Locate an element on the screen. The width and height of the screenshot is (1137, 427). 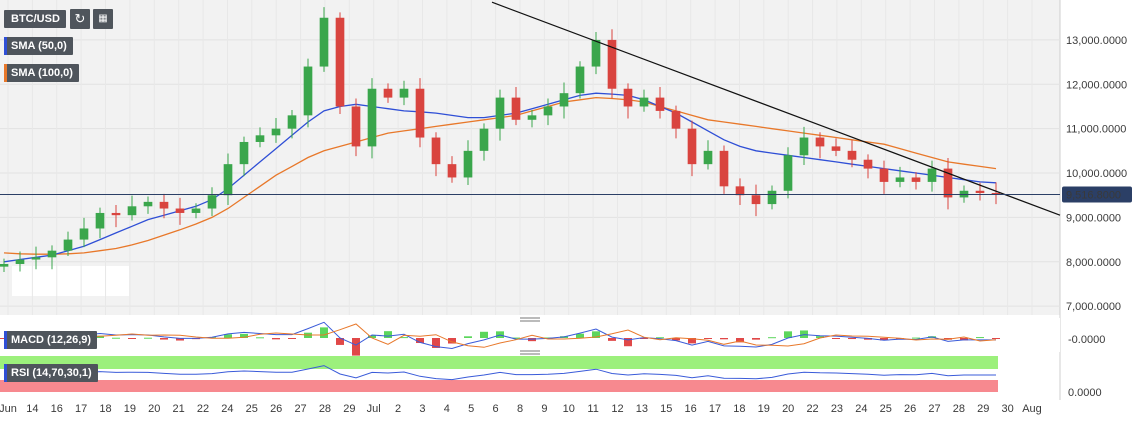
x-tick-label: Aug is located at coordinates (1032, 409).